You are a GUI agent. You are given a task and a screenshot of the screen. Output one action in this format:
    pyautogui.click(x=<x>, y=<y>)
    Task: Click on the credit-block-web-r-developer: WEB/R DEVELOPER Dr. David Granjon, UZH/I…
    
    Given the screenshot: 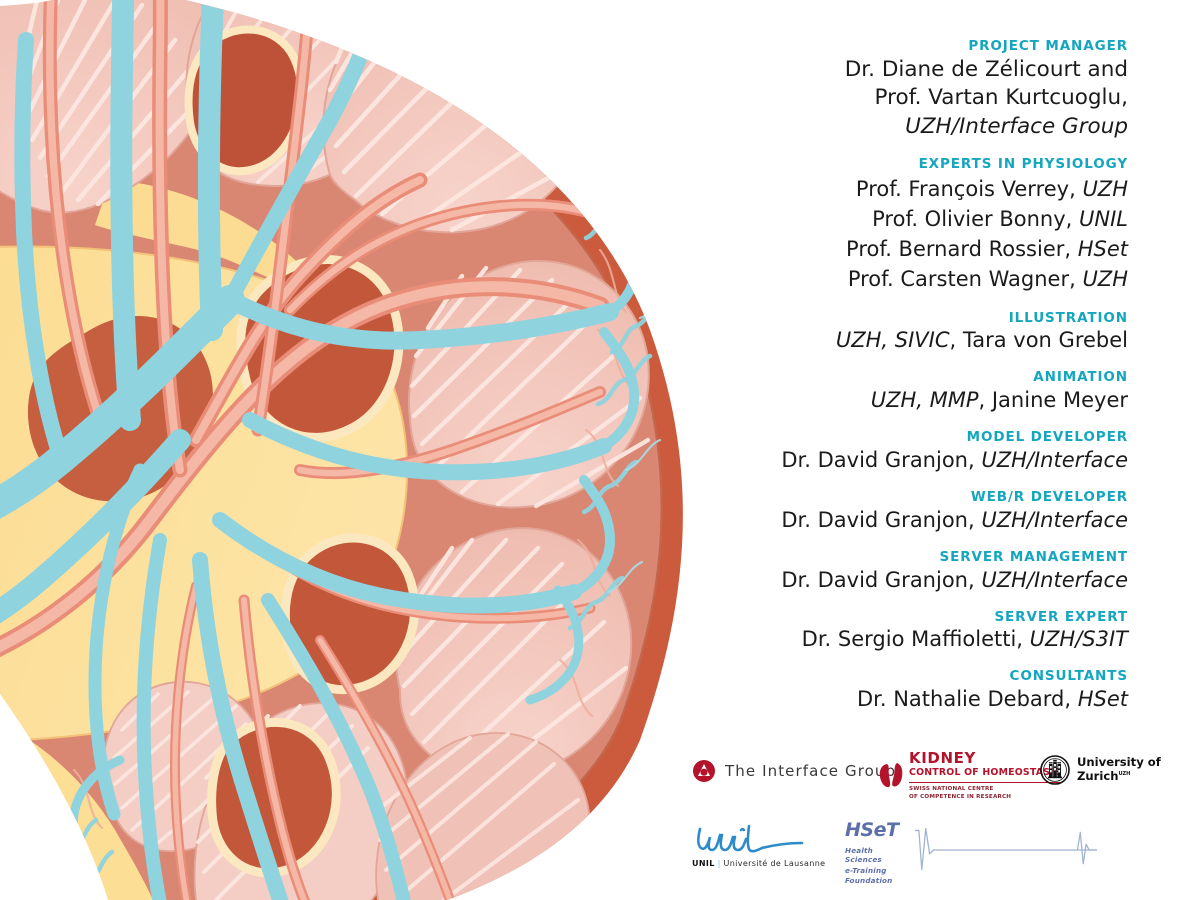 What is the action you would take?
    pyautogui.click(x=909, y=512)
    